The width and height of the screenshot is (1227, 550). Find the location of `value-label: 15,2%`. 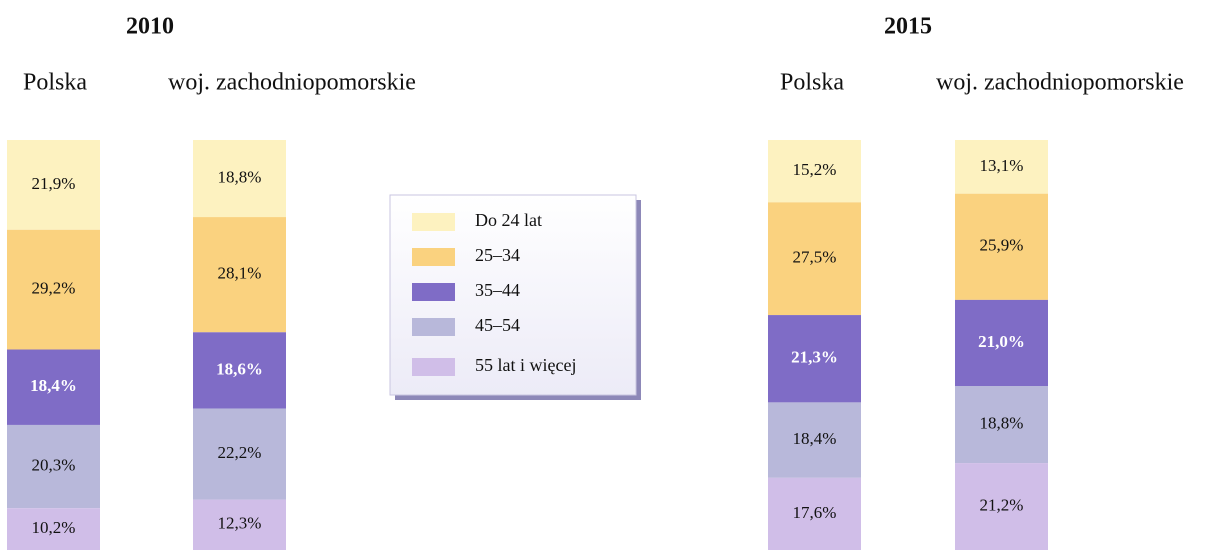

value-label: 15,2% is located at coordinates (815, 169).